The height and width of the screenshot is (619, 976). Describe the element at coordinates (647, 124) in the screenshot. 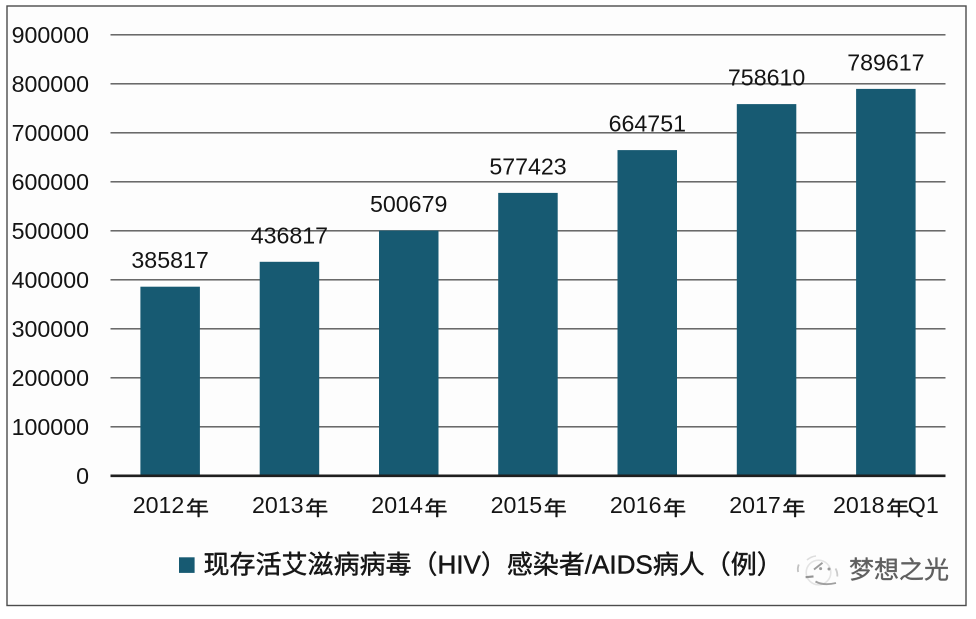

I see `svg-text: 664751` at that location.